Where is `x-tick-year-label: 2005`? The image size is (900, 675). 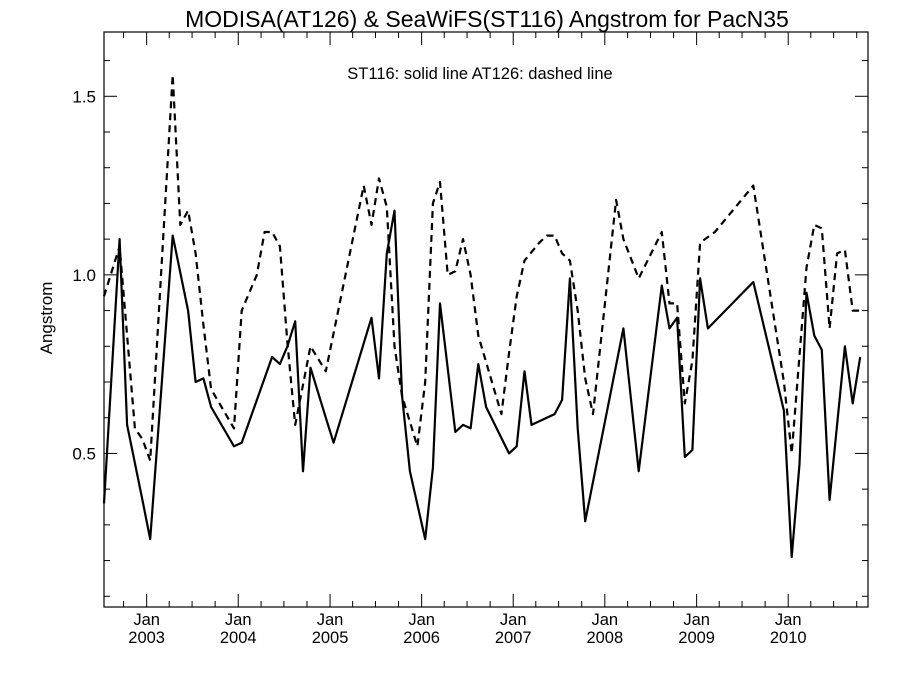 x-tick-year-label: 2005 is located at coordinates (330, 638).